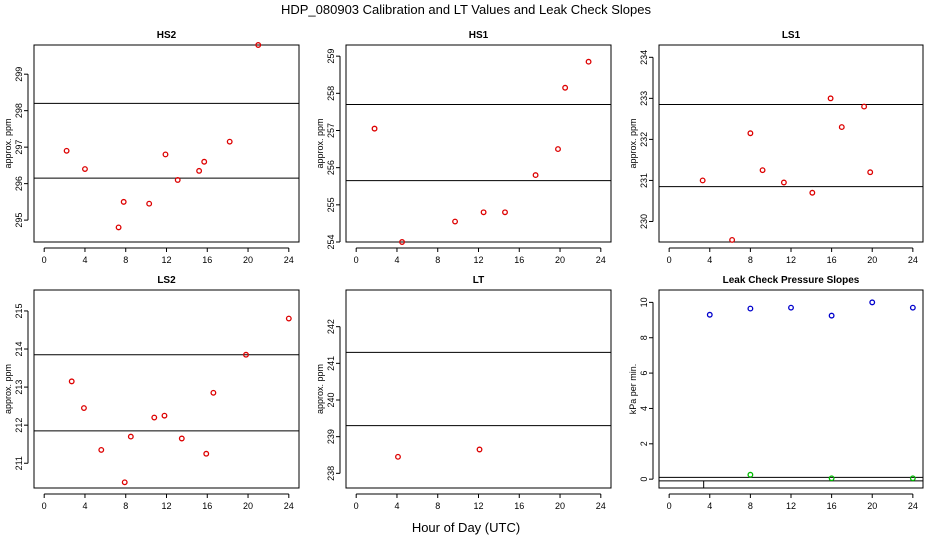  I want to click on y-tick-label: 241, so click(331, 363).